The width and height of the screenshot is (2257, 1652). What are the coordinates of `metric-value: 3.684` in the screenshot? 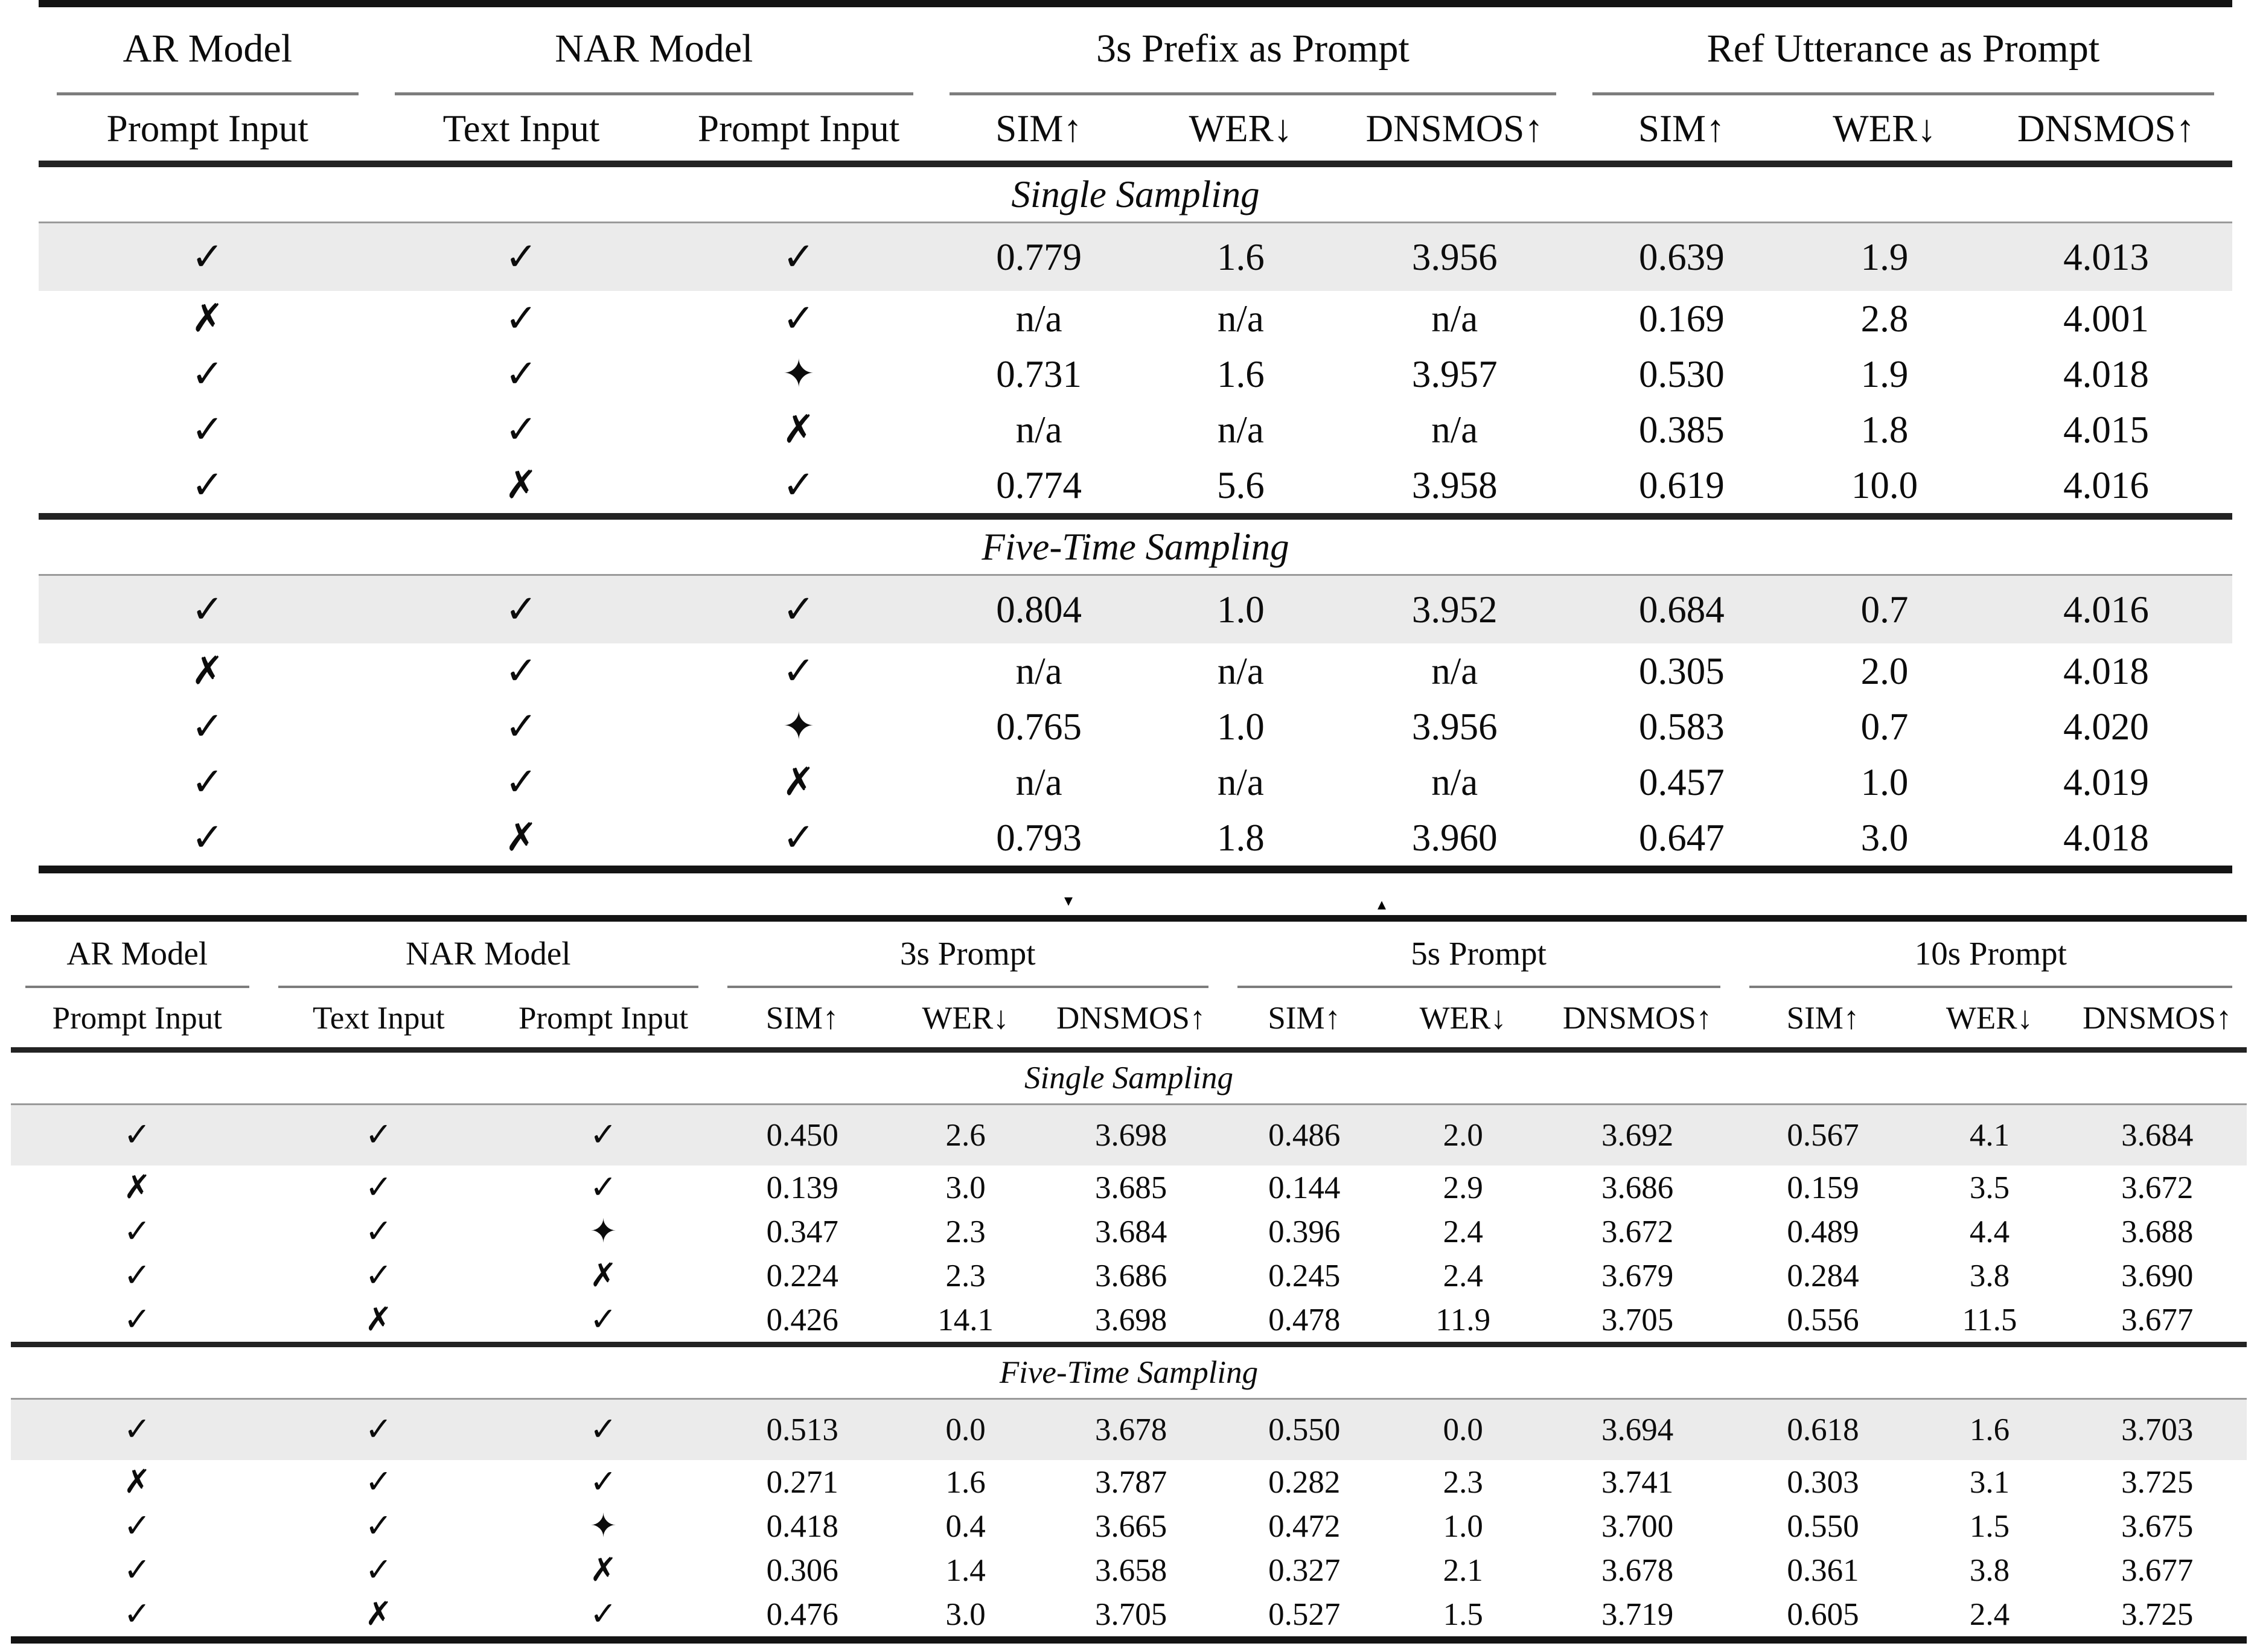 It's located at (1131, 1231).